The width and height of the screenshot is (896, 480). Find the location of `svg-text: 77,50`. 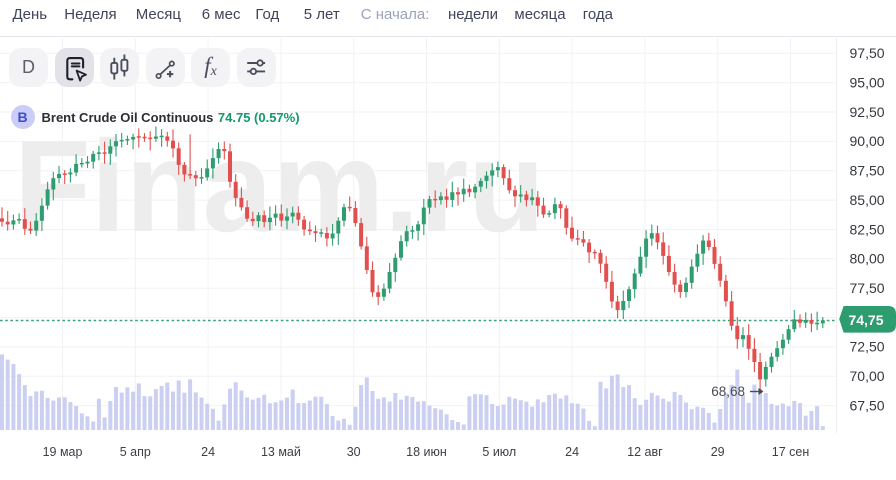

svg-text: 77,50 is located at coordinates (867, 288).